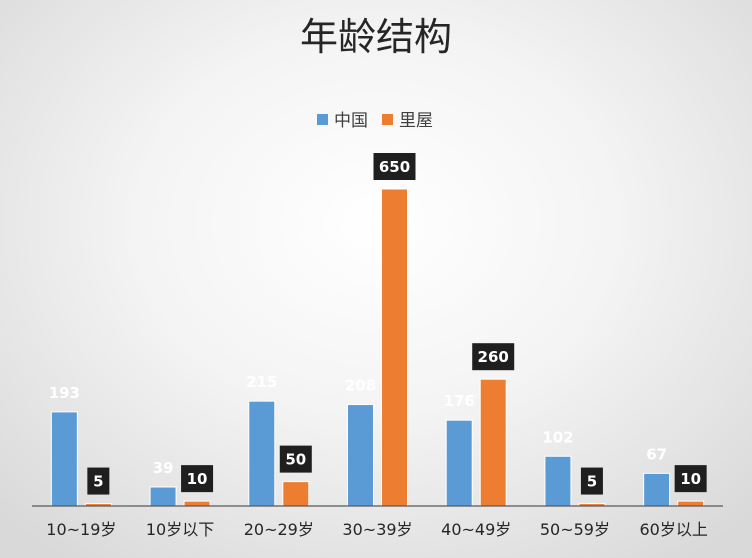 Image resolution: width=752 pixels, height=558 pixels. Describe the element at coordinates (81, 529) in the screenshot. I see `category-label-0: 10~19岁` at that location.